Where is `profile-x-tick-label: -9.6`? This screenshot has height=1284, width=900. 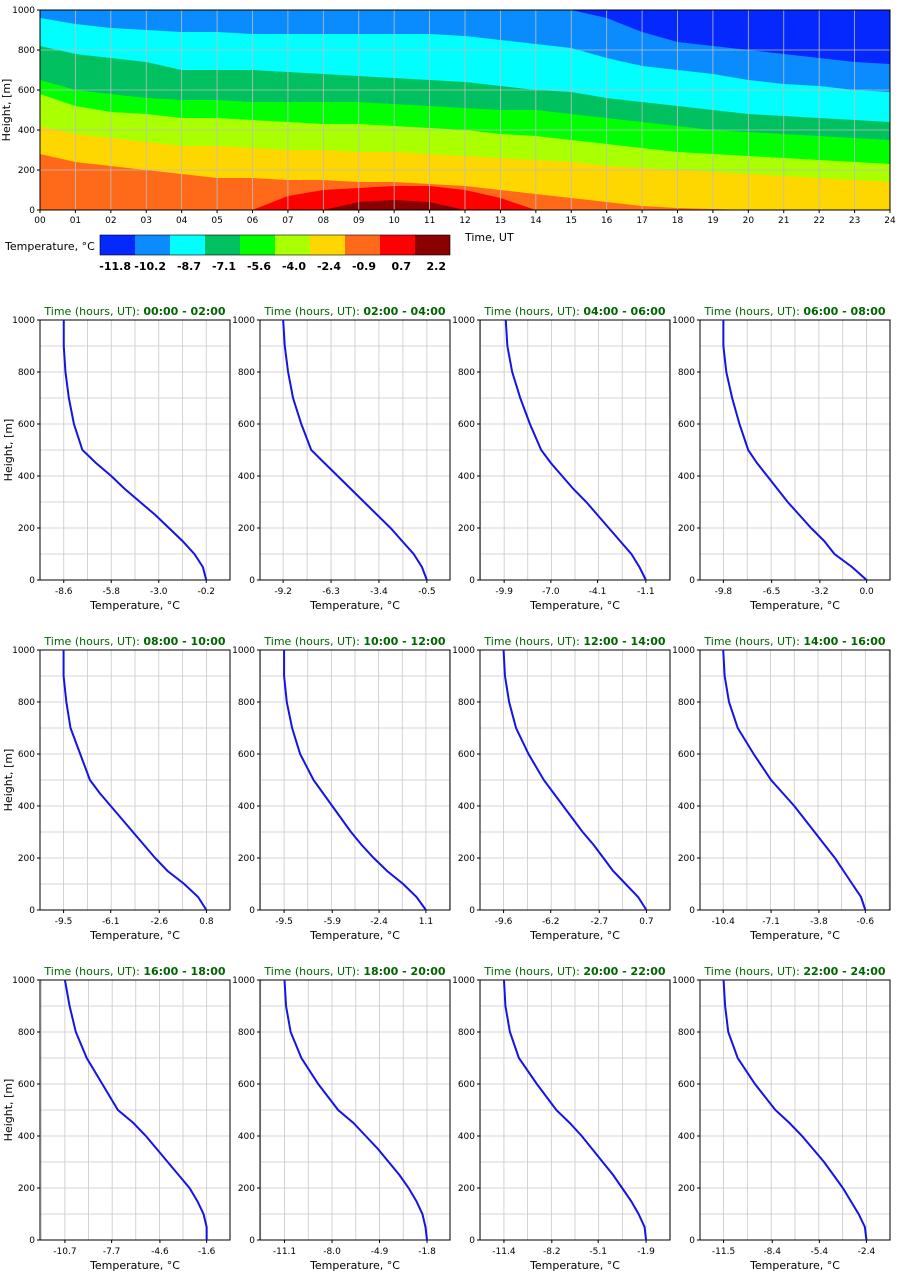 profile-x-tick-label: -9.6 is located at coordinates (504, 922).